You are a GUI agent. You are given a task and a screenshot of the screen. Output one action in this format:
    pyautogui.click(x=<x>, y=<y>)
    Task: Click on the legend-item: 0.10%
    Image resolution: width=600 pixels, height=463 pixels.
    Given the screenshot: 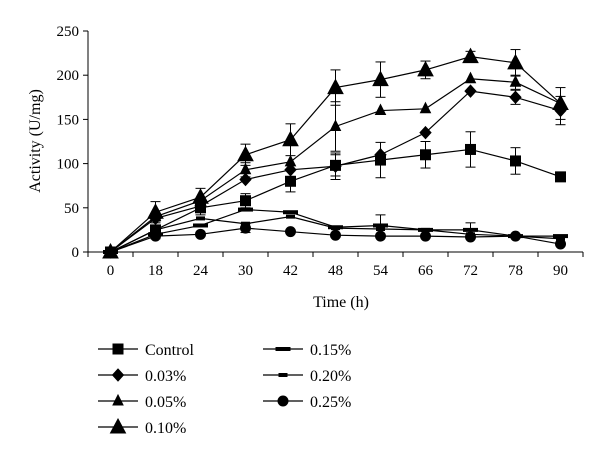 What is the action you would take?
    pyautogui.click(x=142, y=427)
    